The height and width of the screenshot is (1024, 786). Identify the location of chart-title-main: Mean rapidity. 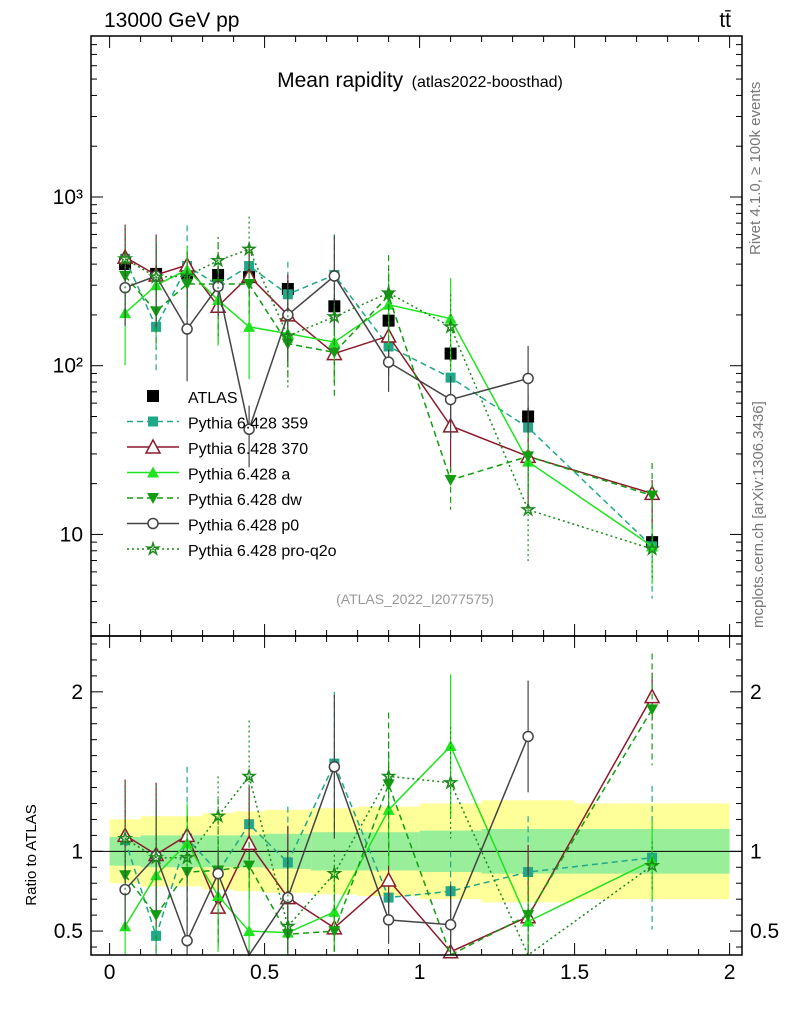
(340, 80).